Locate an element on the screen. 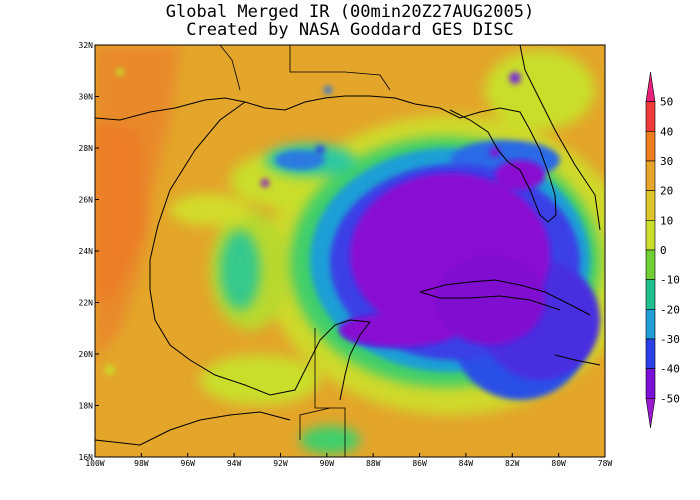 The width and height of the screenshot is (700, 500). lon-tick-label: 90W is located at coordinates (327, 463).